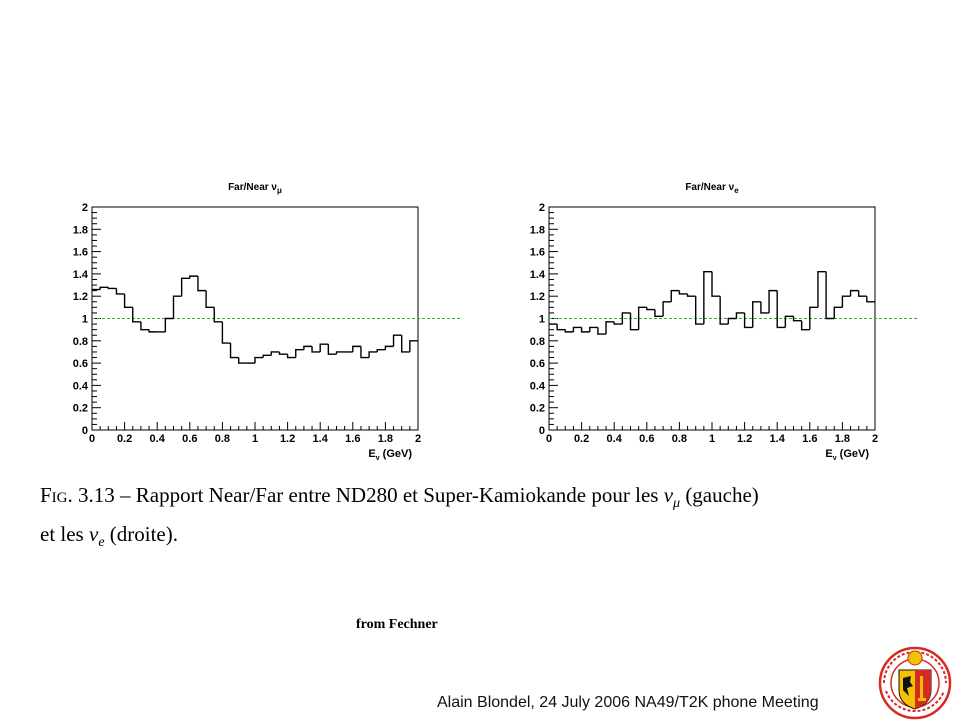 The image size is (960, 725). I want to click on caption-nu-mu: ν, so click(668, 495).